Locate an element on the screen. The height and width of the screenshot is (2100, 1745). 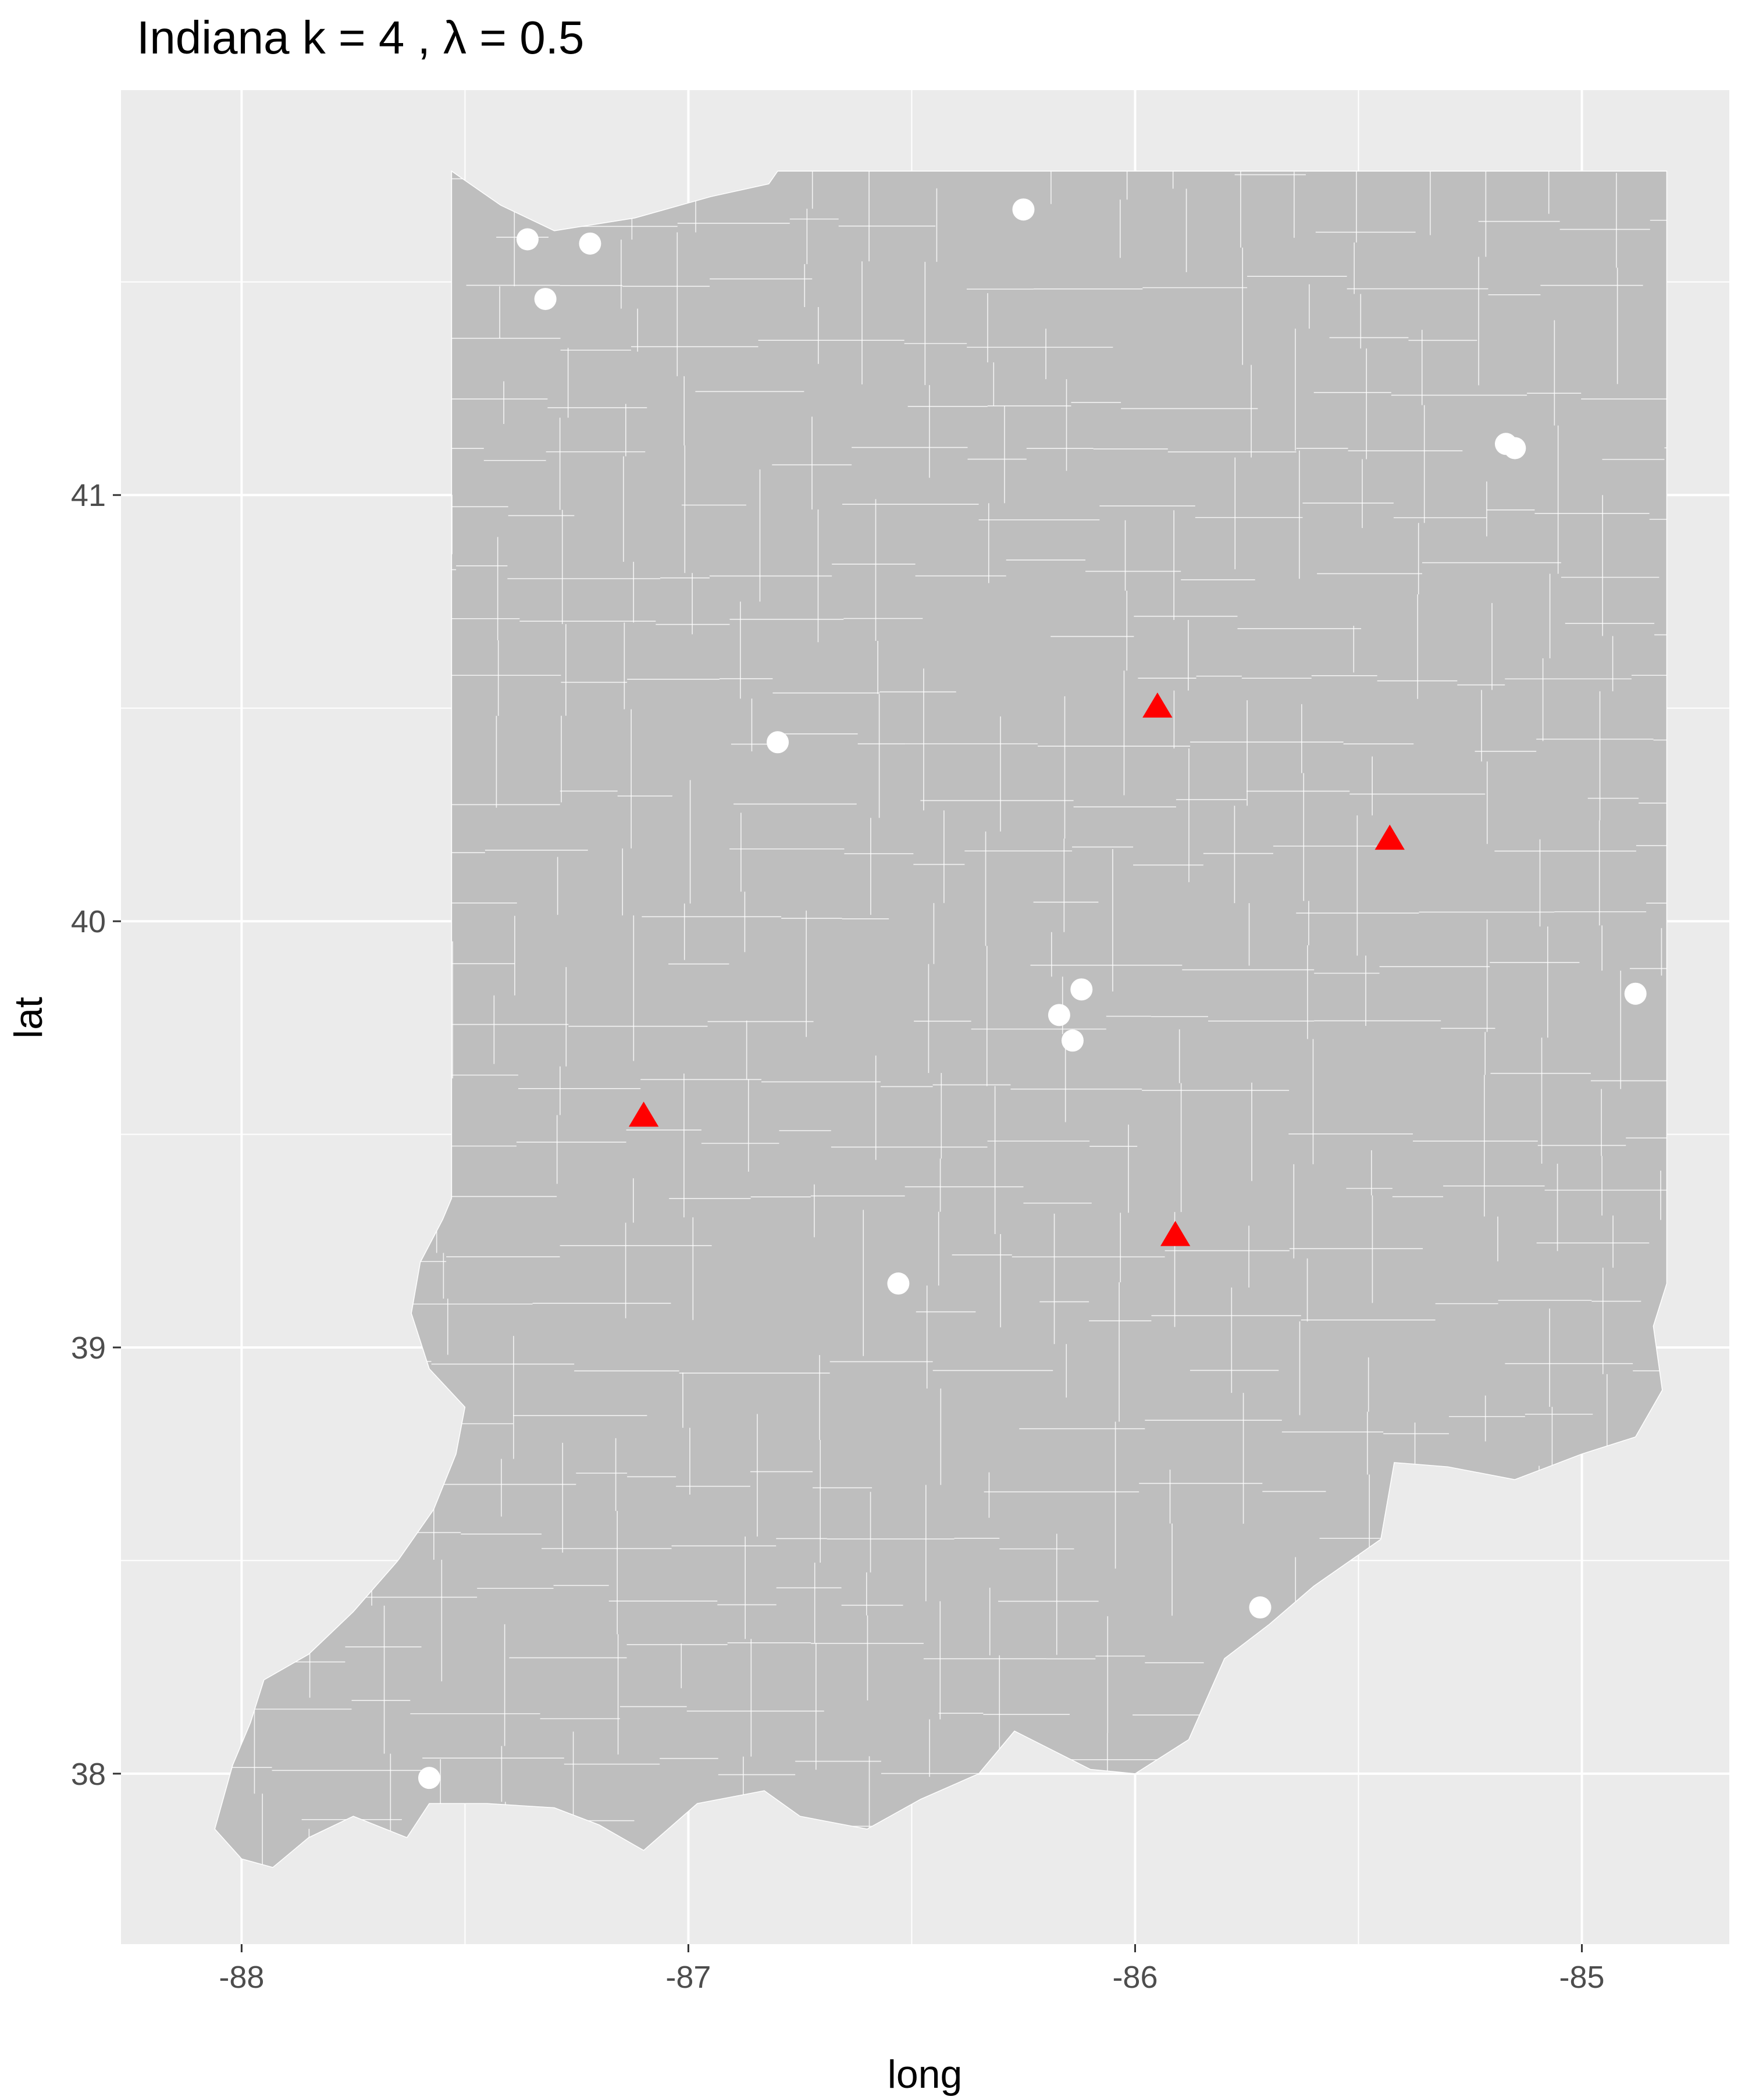
y-tick-label: 40 is located at coordinates (88, 921).